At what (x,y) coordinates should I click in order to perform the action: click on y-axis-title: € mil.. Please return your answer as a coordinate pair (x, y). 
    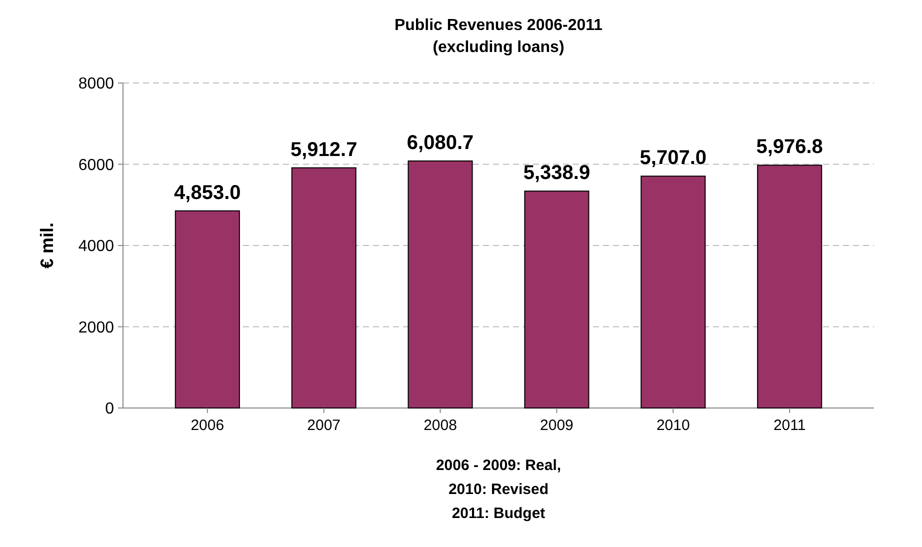
    Looking at the image, I should click on (47, 245).